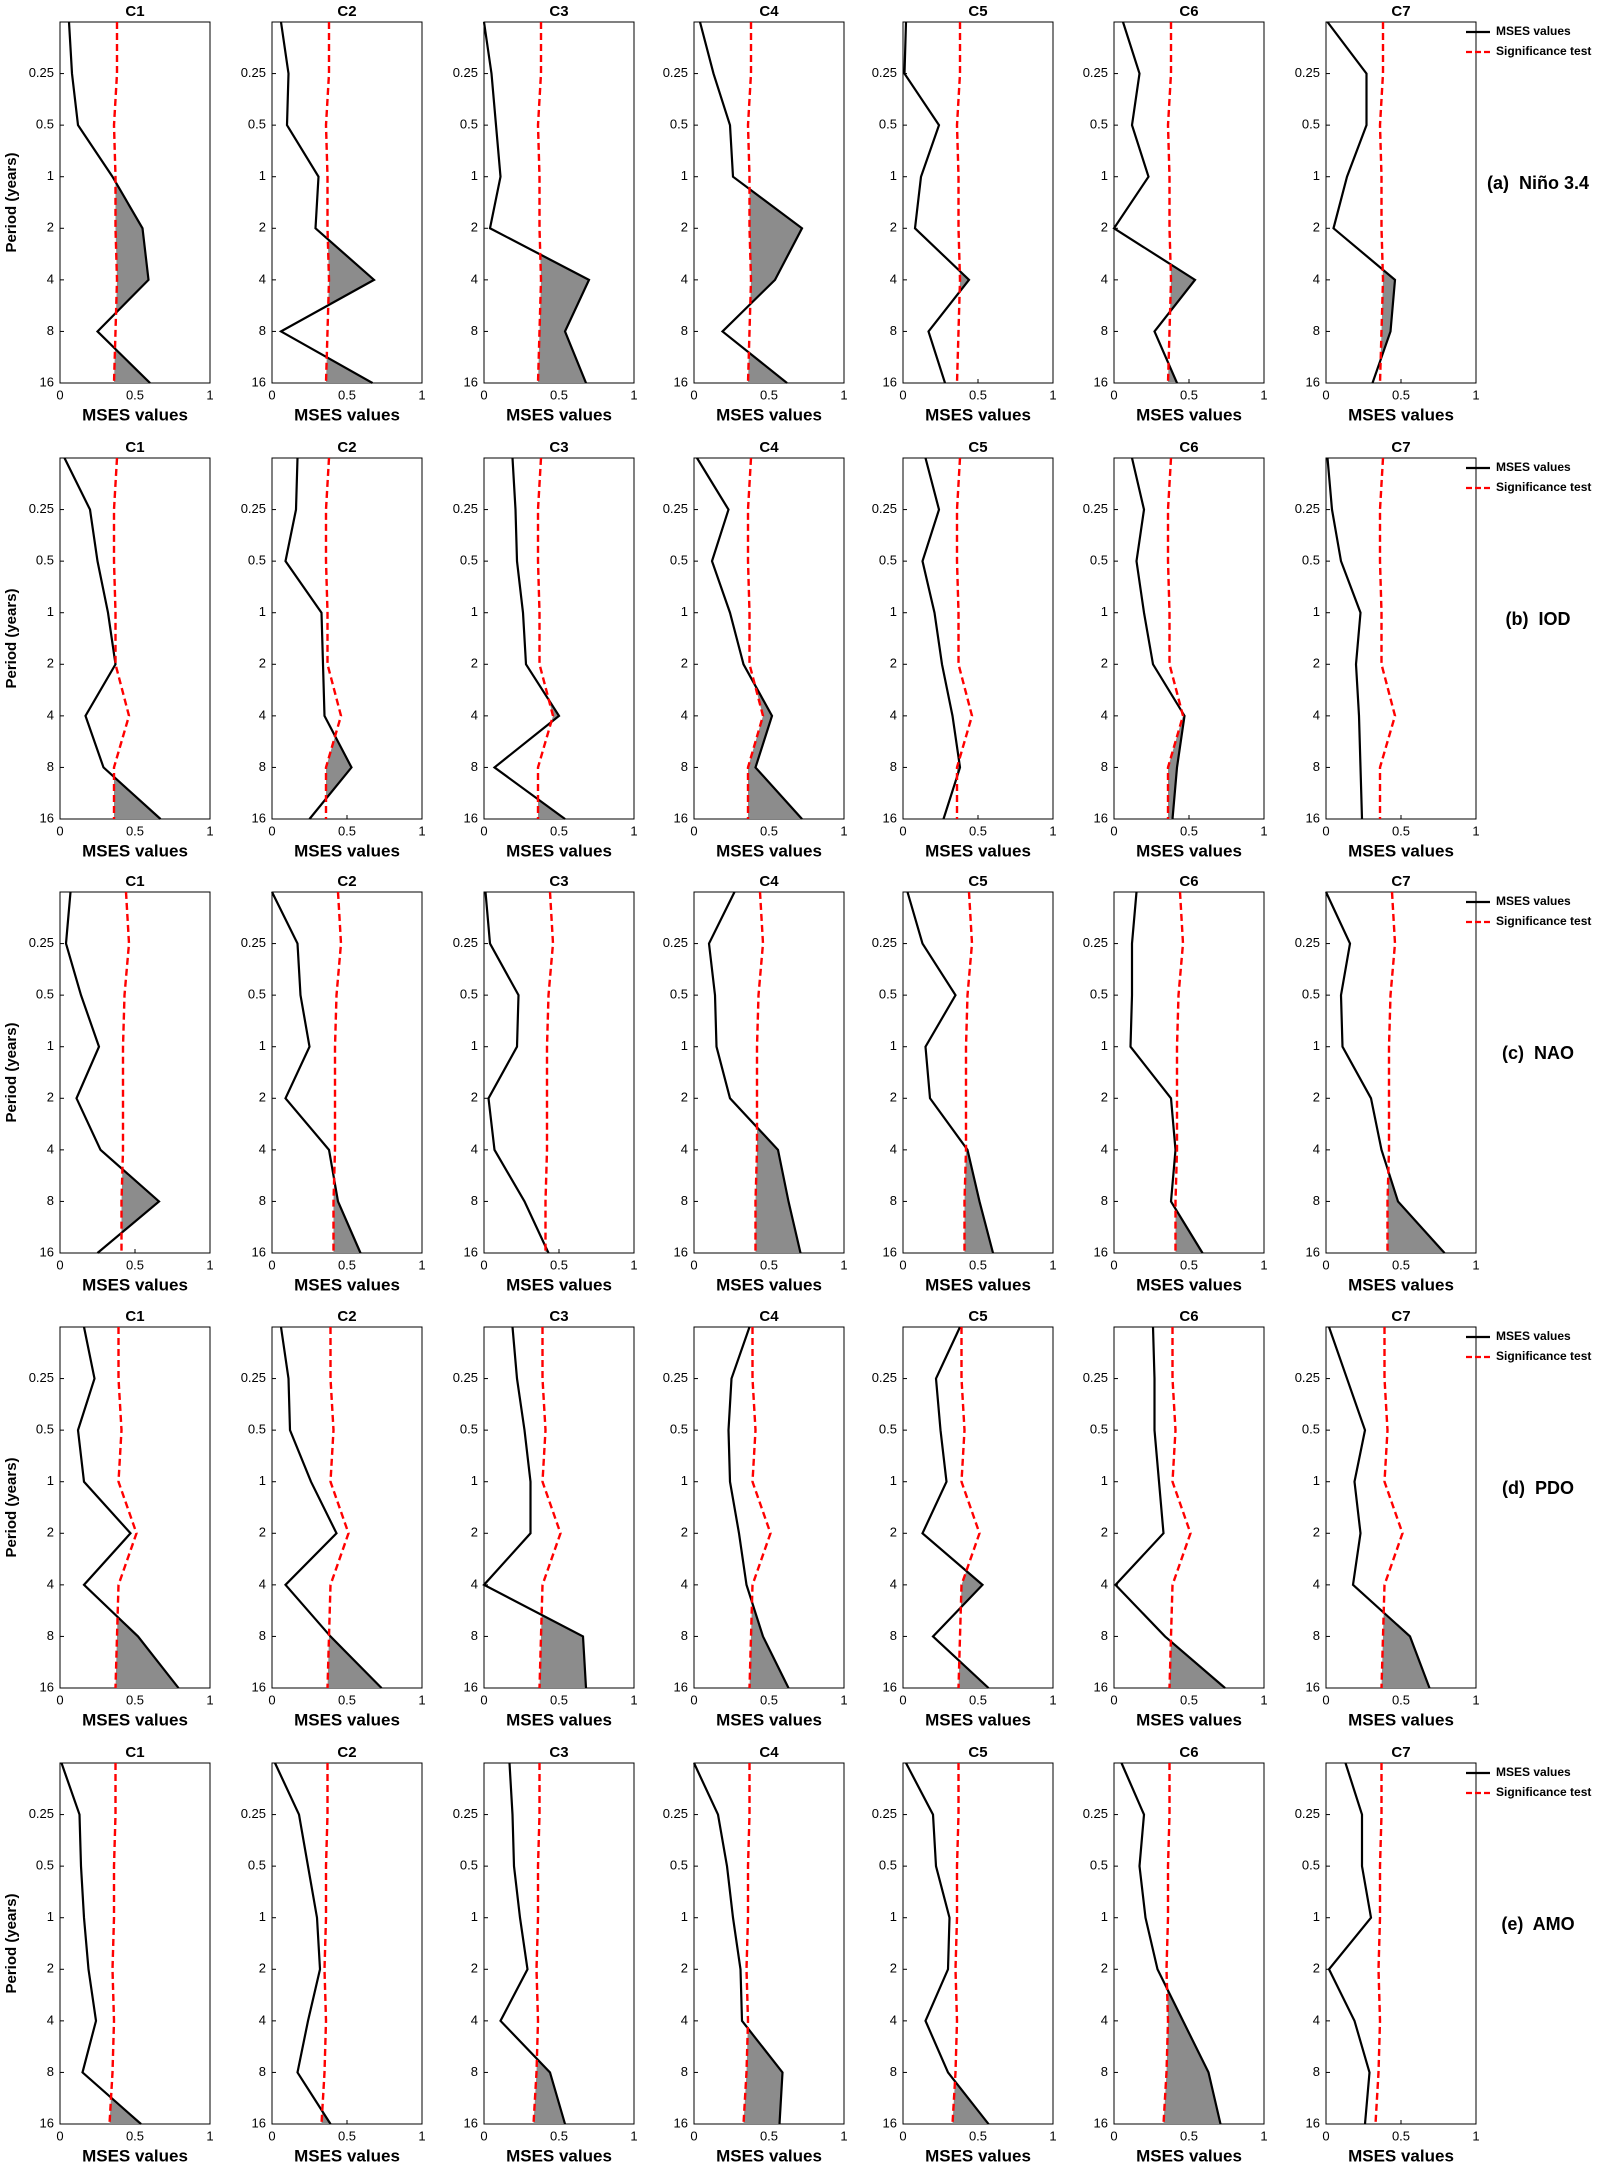  I want to click on panel-title: C6, so click(1188, 447).